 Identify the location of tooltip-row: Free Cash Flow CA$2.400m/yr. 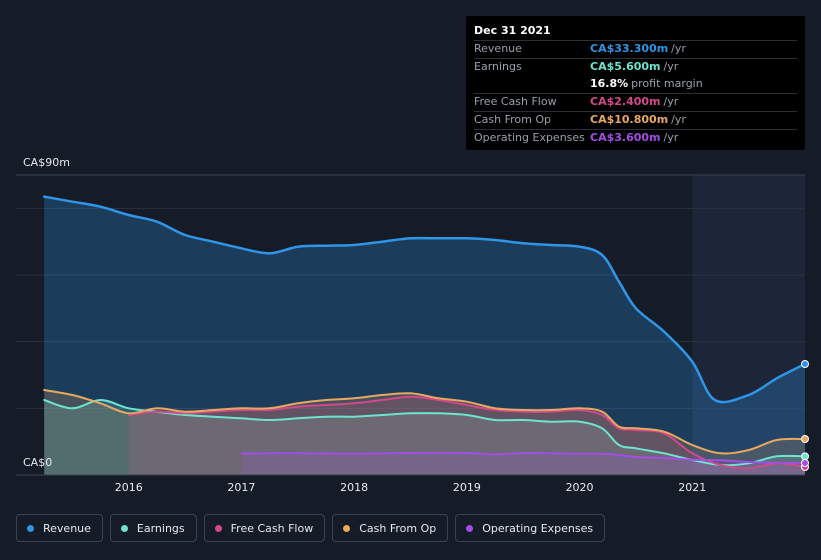
(635, 102).